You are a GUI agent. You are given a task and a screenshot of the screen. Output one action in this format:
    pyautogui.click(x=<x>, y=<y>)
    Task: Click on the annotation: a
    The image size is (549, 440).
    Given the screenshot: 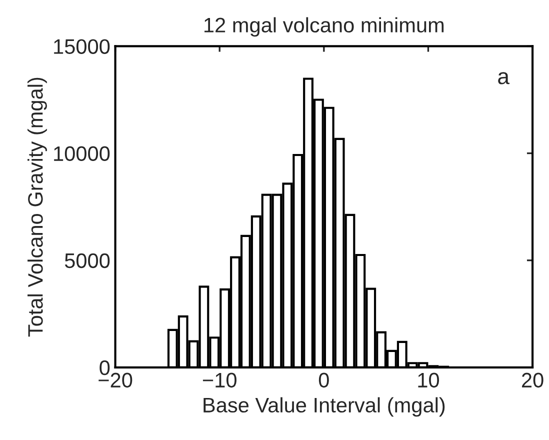 What is the action you would take?
    pyautogui.click(x=504, y=78)
    